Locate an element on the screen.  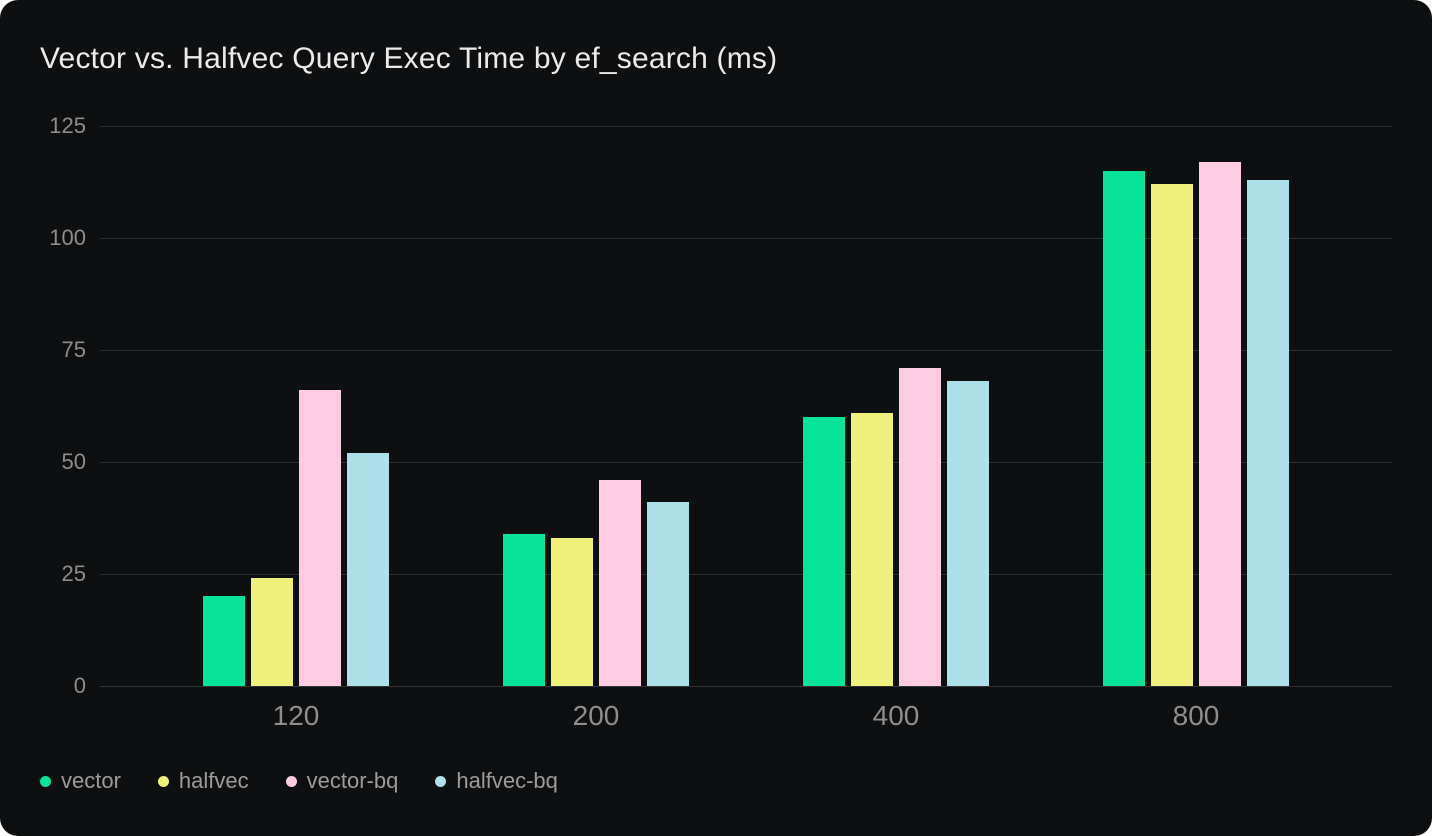
x-tick-label-200: 200 is located at coordinates (596, 715).